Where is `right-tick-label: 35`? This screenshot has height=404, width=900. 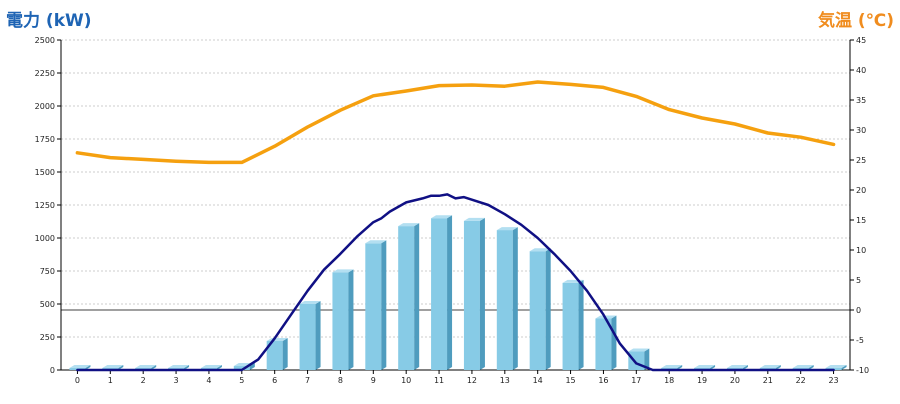
right-tick-label: 35 is located at coordinates (861, 100).